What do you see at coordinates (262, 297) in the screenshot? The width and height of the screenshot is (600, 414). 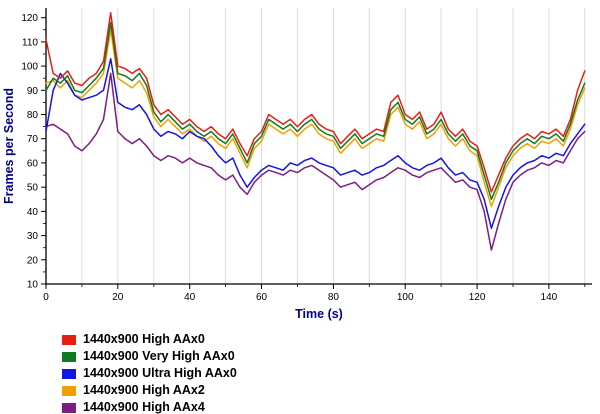 I see `x-tick-label: 60` at bounding box center [262, 297].